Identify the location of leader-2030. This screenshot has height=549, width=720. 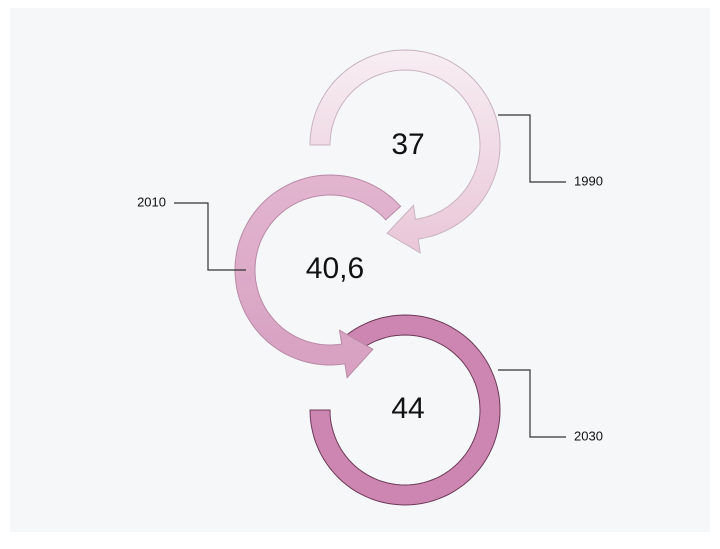
(532, 403).